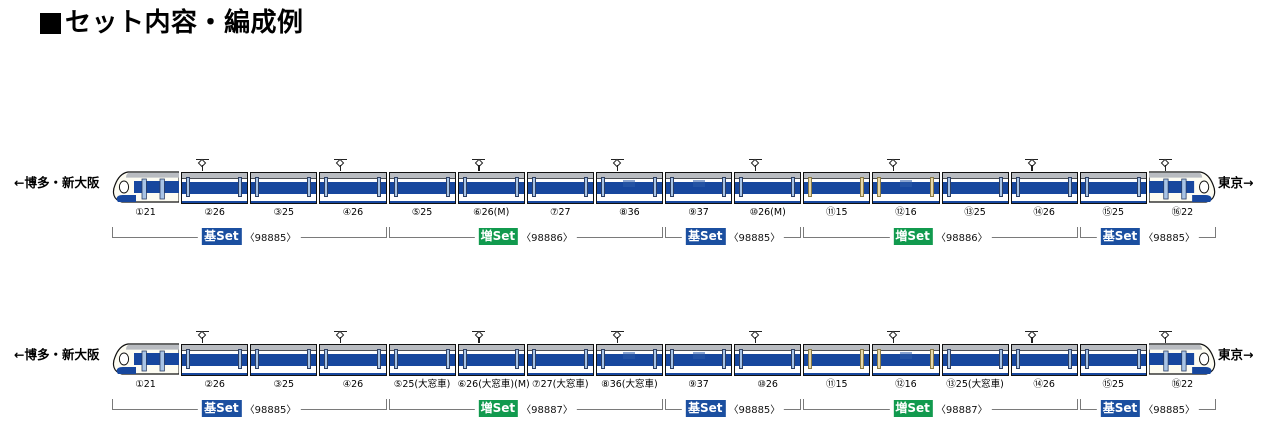  I want to click on set-label-group: 増Set 〈98887〉, so click(525, 408).